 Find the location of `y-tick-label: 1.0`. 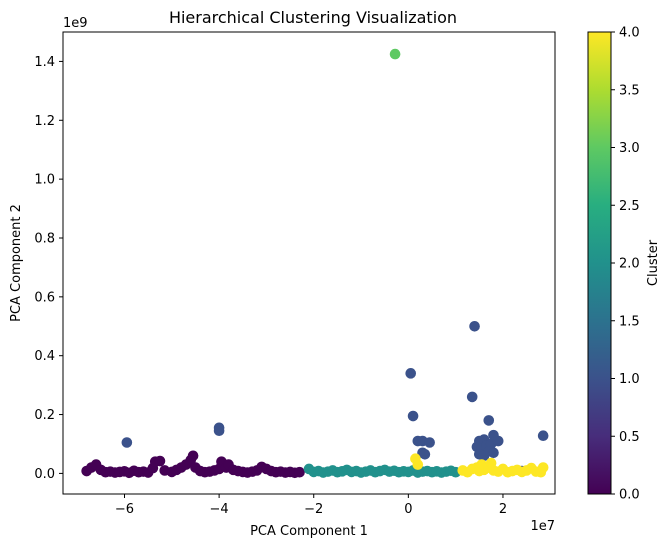

y-tick-label: 1.0 is located at coordinates (44, 180).